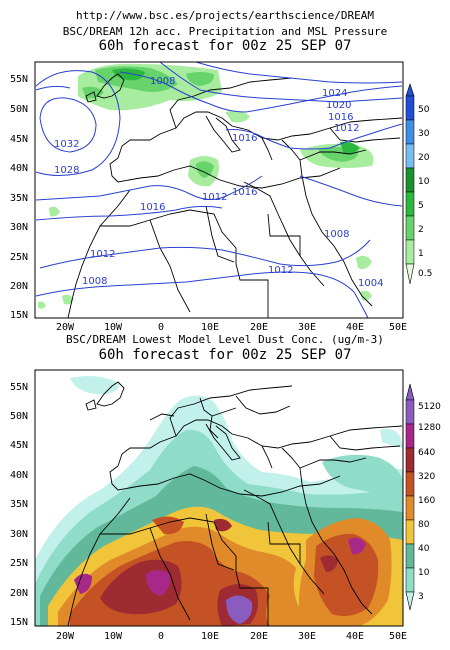 Image resolution: width=450 pixels, height=650 pixels. Describe the element at coordinates (421, 206) in the screenshot. I see `precip-colorbar-label: 5` at that location.